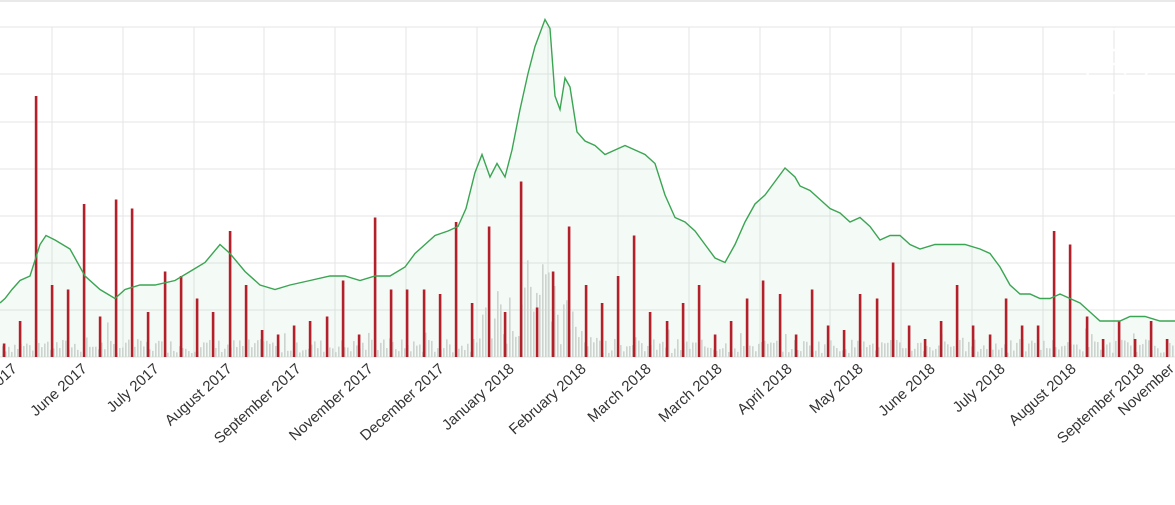 The height and width of the screenshot is (505, 1175). What do you see at coordinates (979, 388) in the screenshot?
I see `x-tick-label: July 2018` at bounding box center [979, 388].